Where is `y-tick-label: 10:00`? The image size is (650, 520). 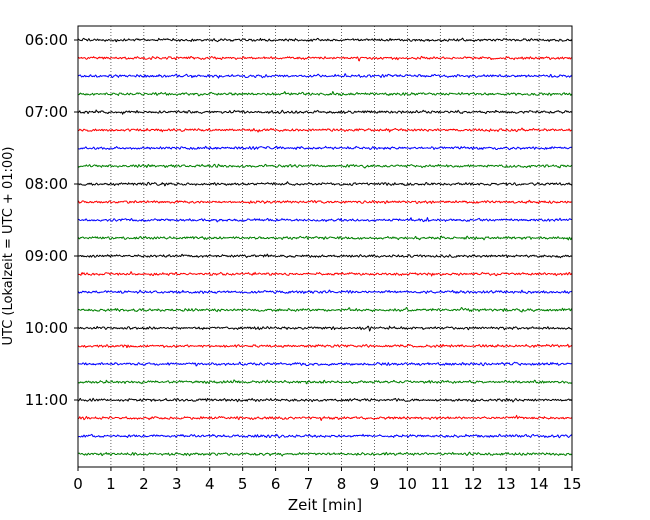
y-tick-label: 10:00 is located at coordinates (46, 328).